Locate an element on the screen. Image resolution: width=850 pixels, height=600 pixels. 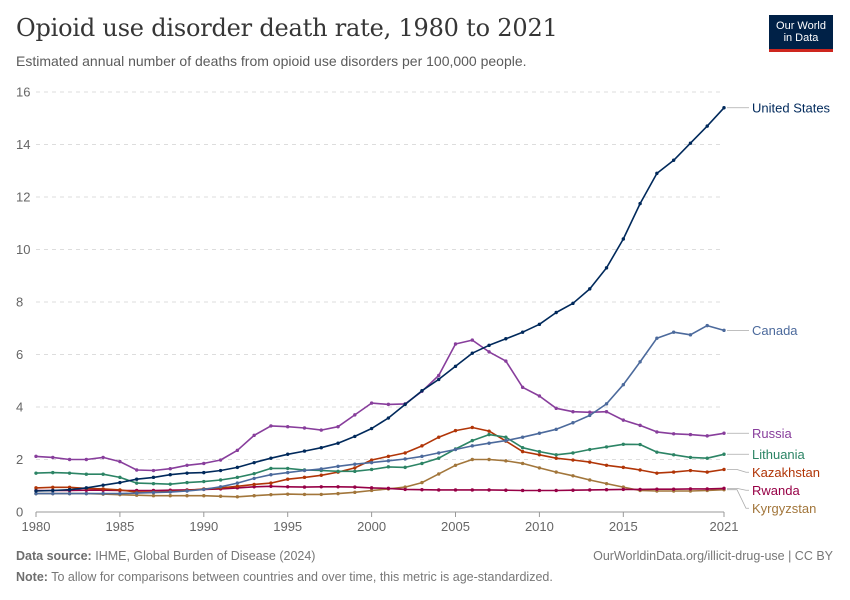
data-point-lithuania-2016 is located at coordinates (640, 444).